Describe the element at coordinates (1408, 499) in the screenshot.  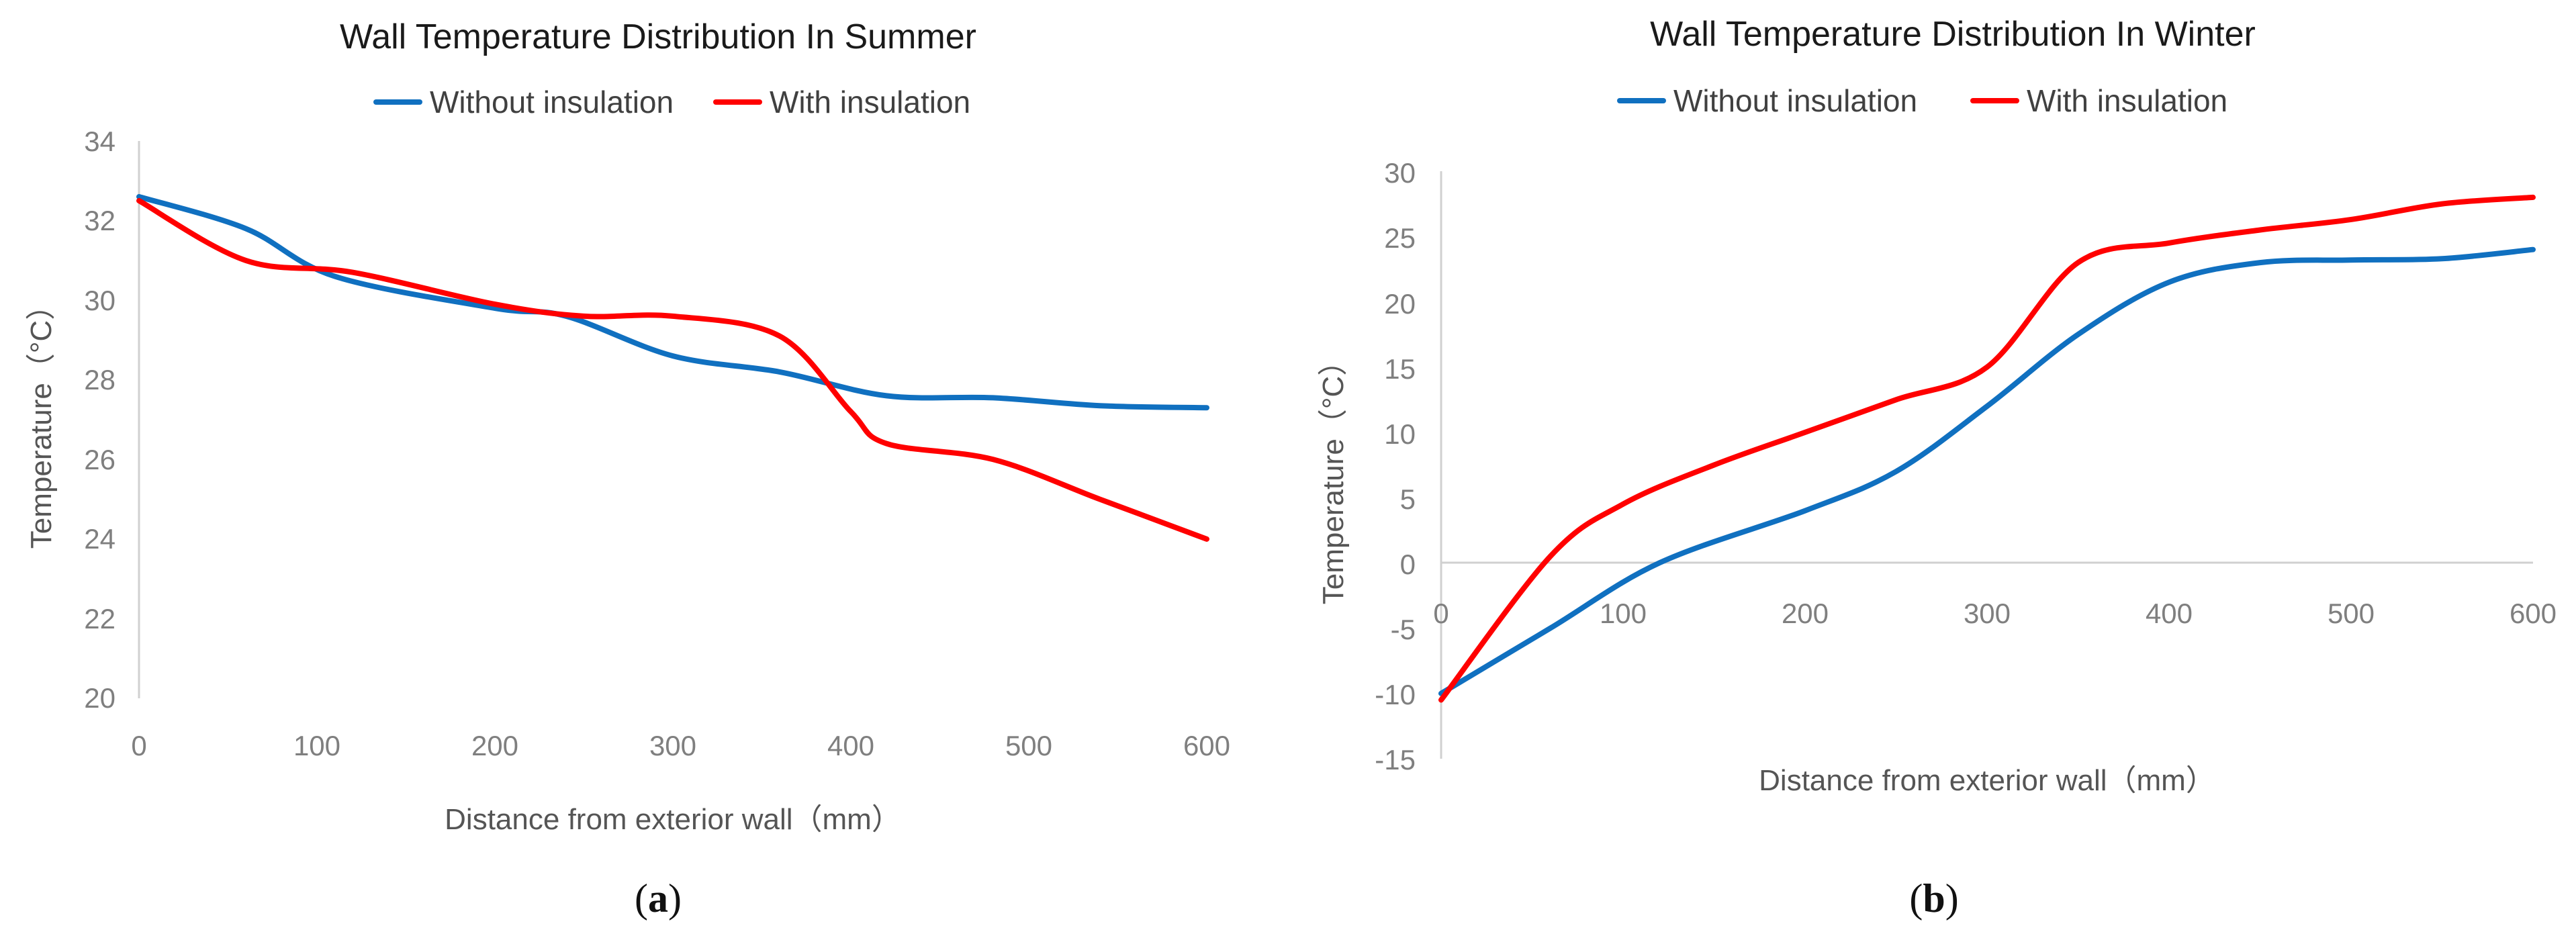
I see `y-tick-label: 5` at that location.